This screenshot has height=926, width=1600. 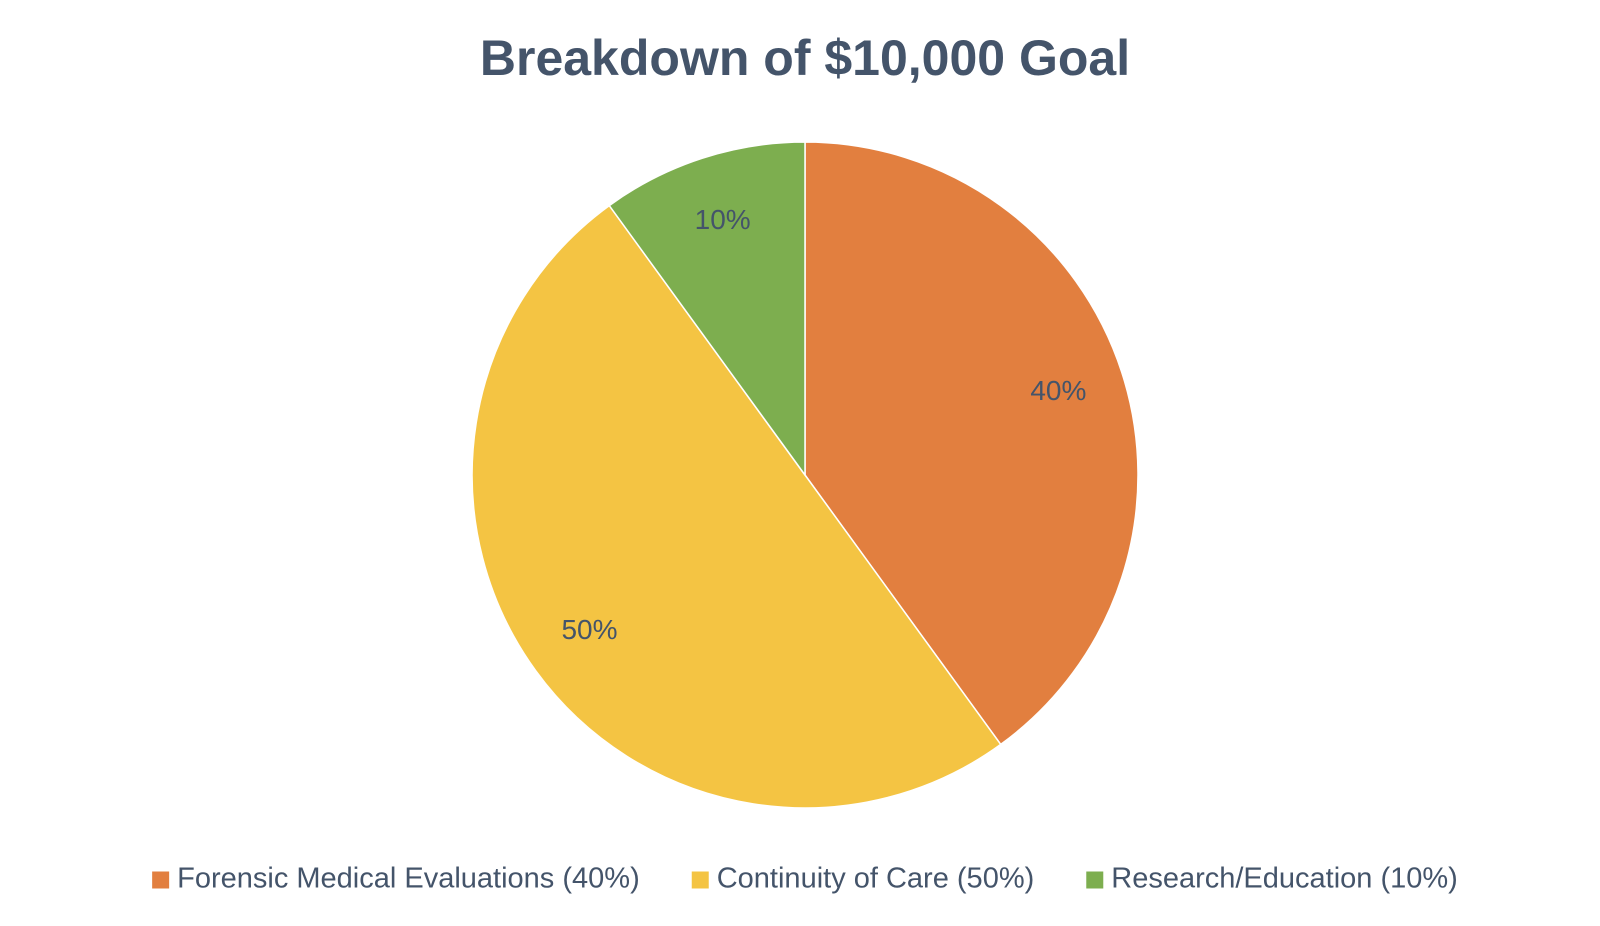 I want to click on chart-title: Breakdown of $10,000 Goal, so click(x=805, y=58).